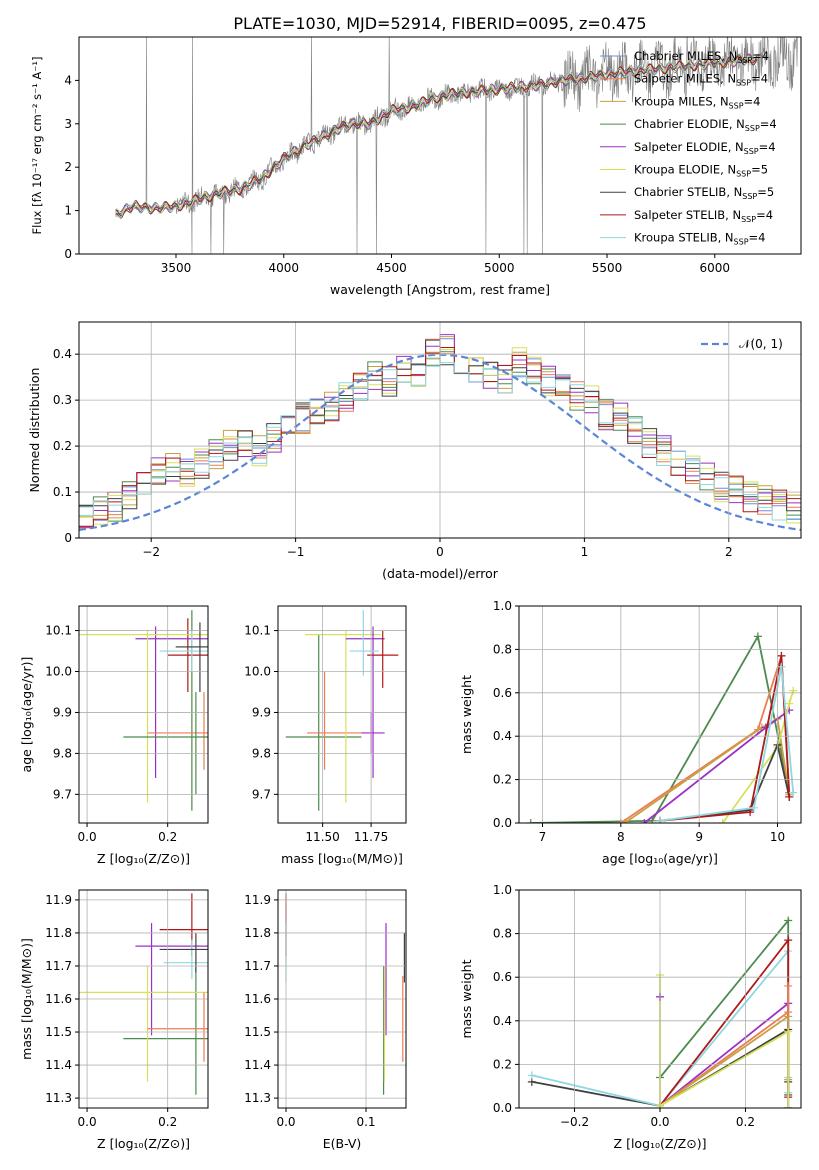 This screenshot has width=819, height=1170. Describe the element at coordinates (257, 933) in the screenshot. I see `y-tick-label: 11.8` at that location.